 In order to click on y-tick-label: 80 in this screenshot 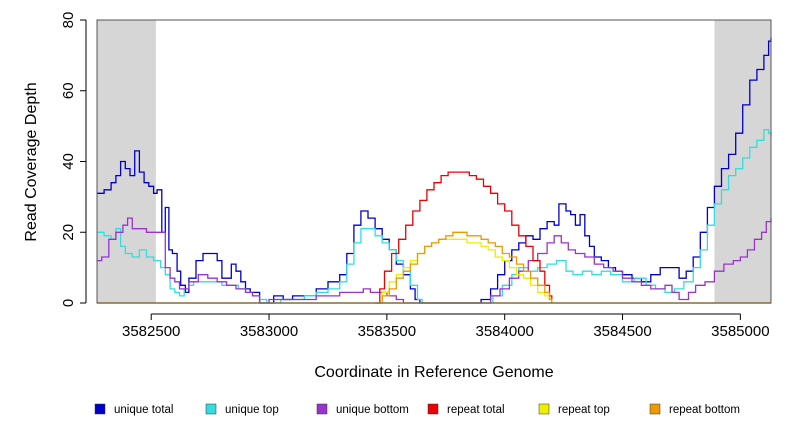, I will do `click(68, 20)`.